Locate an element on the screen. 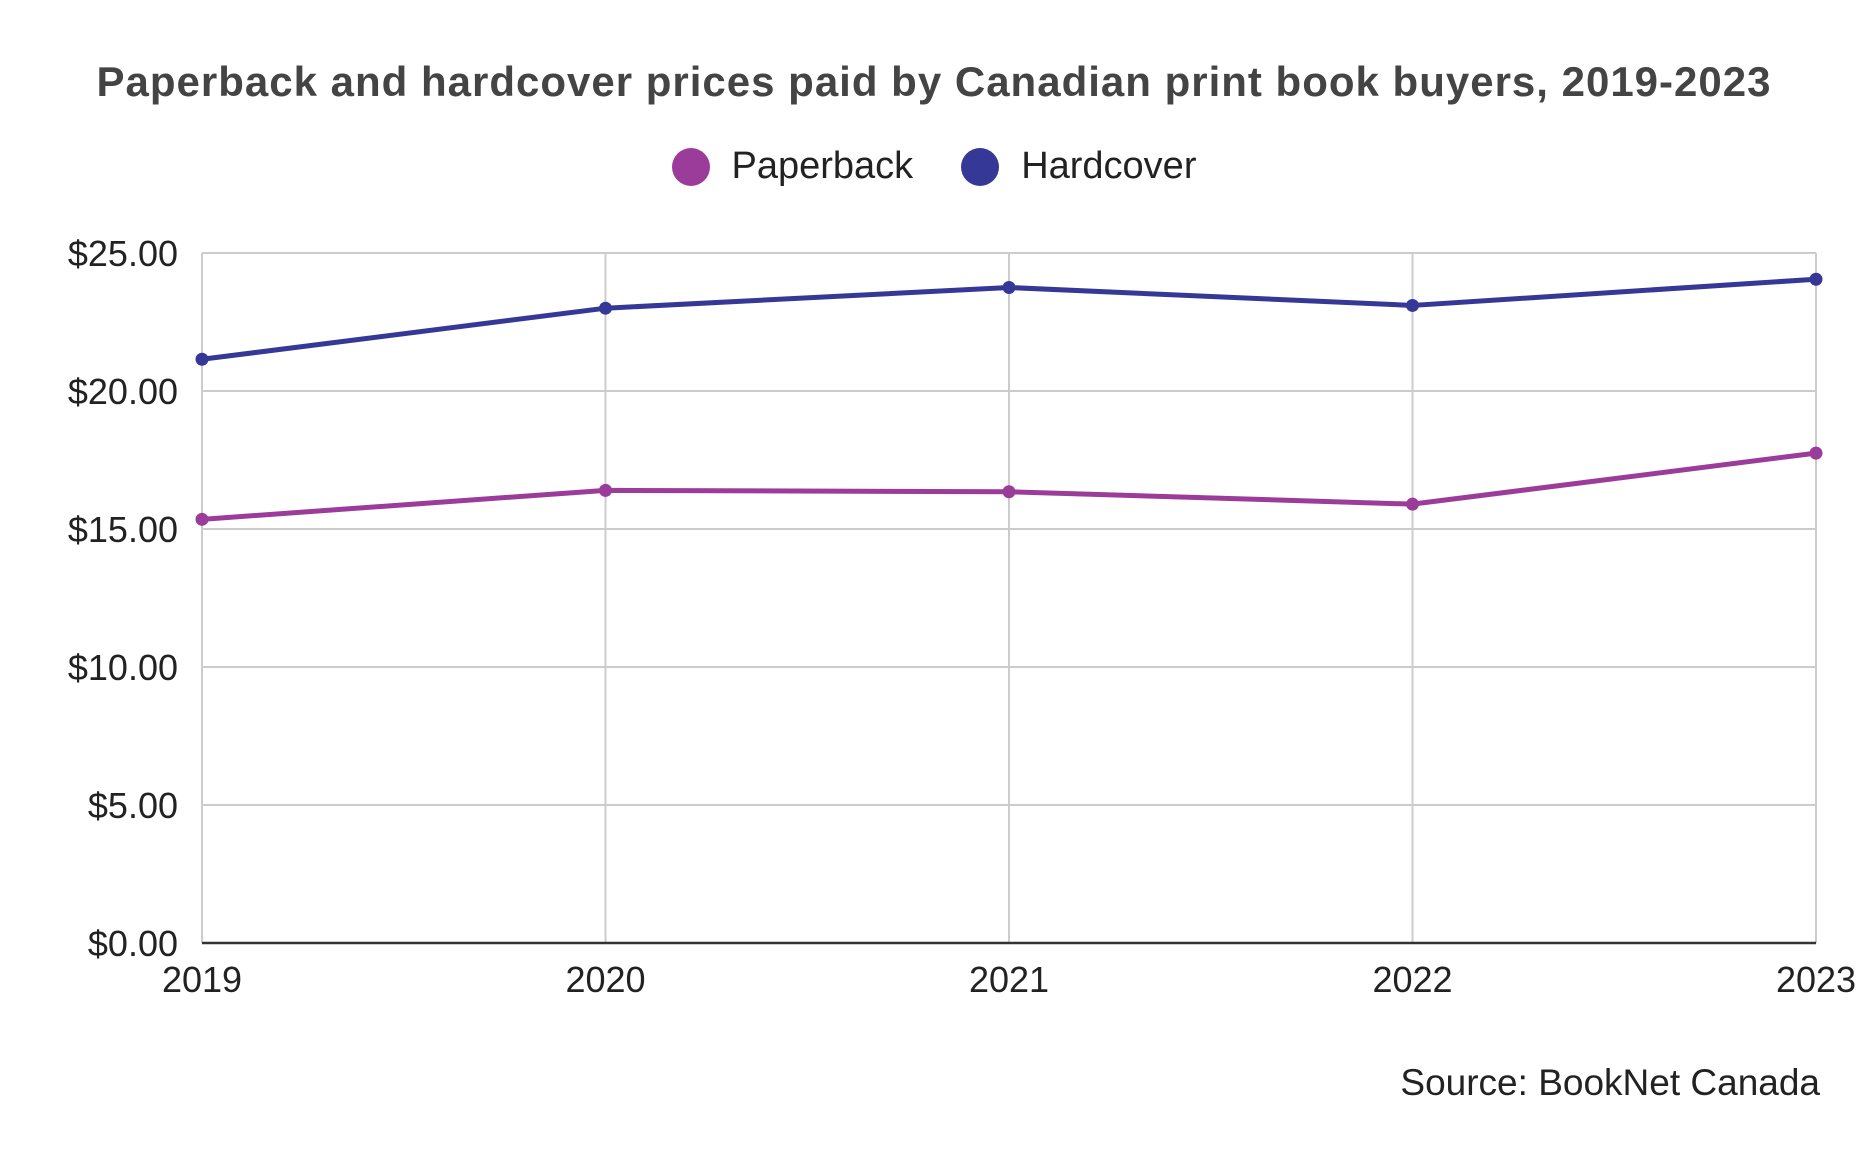 This screenshot has width=1868, height=1159. x-tick-label: 2023 is located at coordinates (1816, 979).